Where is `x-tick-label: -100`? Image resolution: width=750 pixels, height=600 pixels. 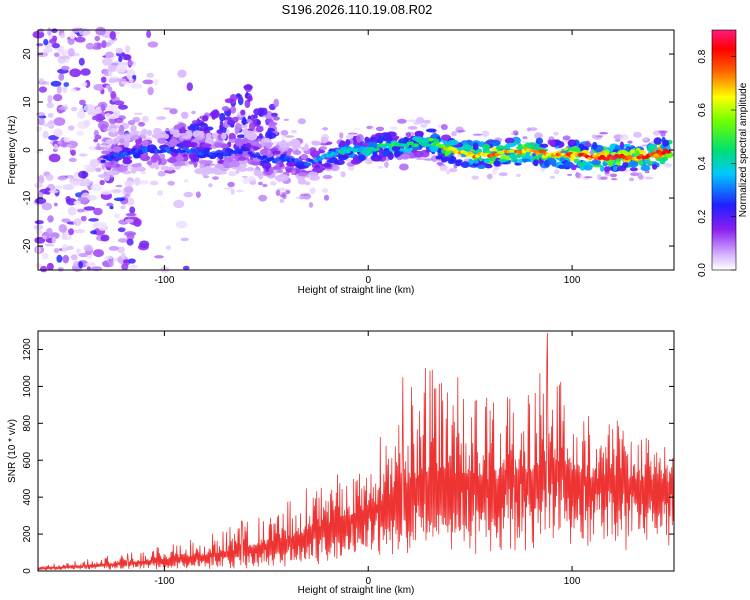 x-tick-label: -100 is located at coordinates (164, 581).